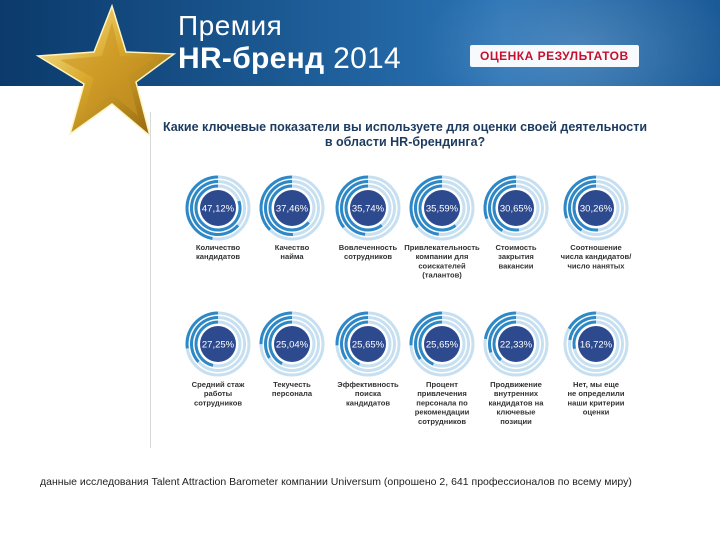 Image resolution: width=720 pixels, height=540 pixels. What do you see at coordinates (596, 402) in the screenshot?
I see `category-label: наши критерии` at bounding box center [596, 402].